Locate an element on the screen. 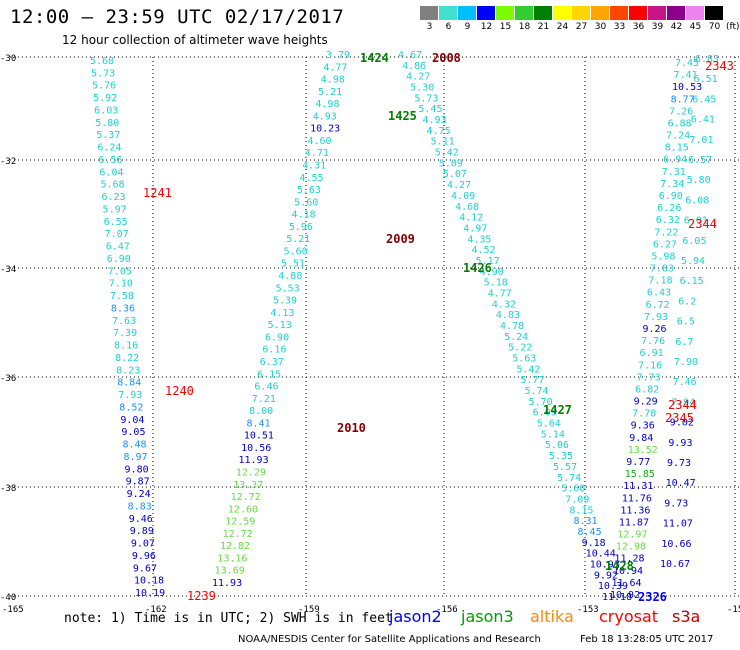 The height and width of the screenshot is (650, 740). swh-value: 9.96 is located at coordinates (144, 556).